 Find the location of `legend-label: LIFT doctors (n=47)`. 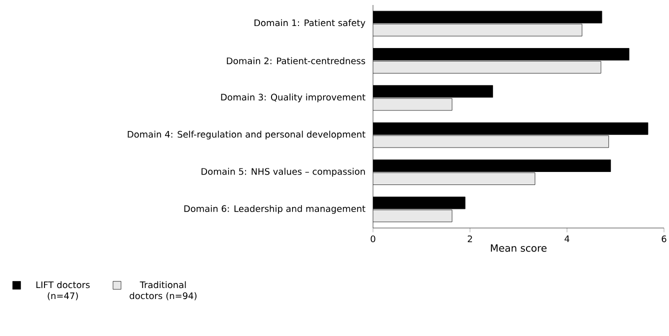

legend-label: LIFT doctors (n=47) is located at coordinates (63, 290).